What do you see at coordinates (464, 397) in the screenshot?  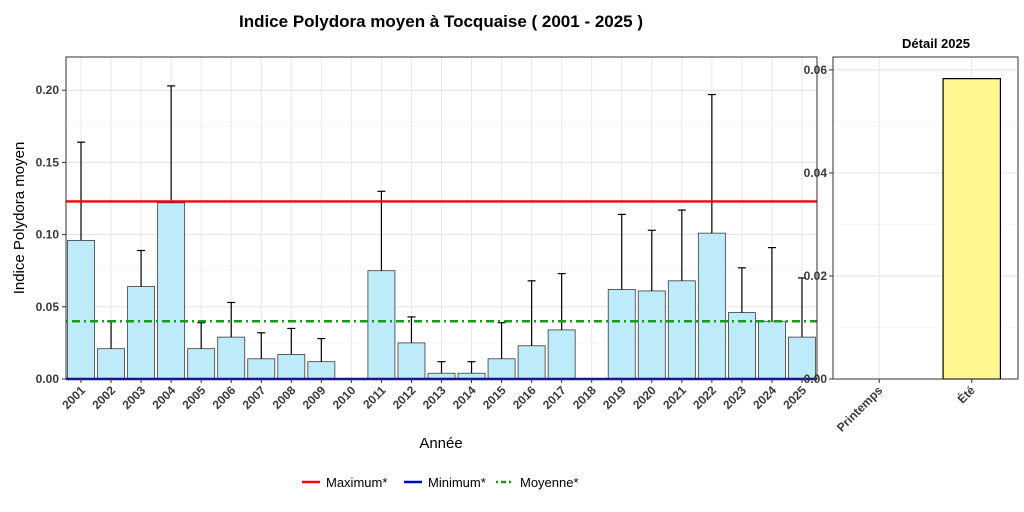 I see `x-tick-label: 2014` at bounding box center [464, 397].